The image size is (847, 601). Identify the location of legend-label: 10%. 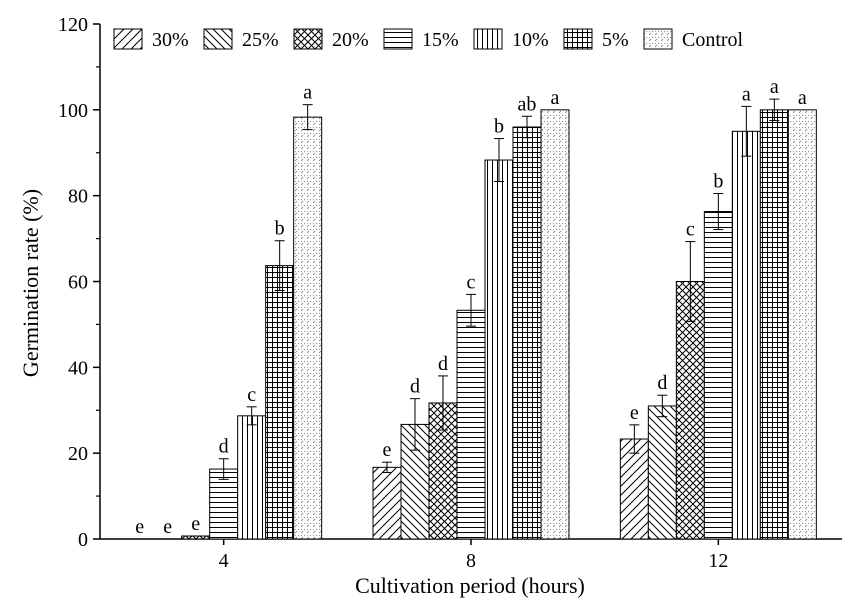
(530, 40).